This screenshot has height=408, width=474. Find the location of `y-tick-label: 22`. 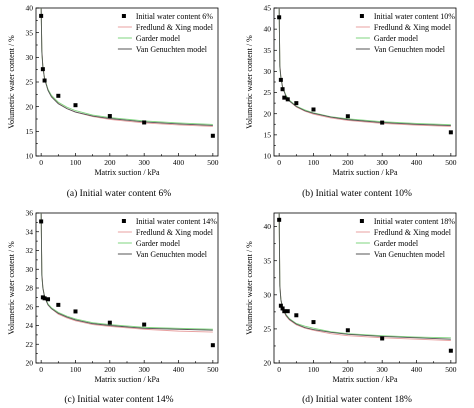

y-tick-label: 22 is located at coordinates (30, 344).